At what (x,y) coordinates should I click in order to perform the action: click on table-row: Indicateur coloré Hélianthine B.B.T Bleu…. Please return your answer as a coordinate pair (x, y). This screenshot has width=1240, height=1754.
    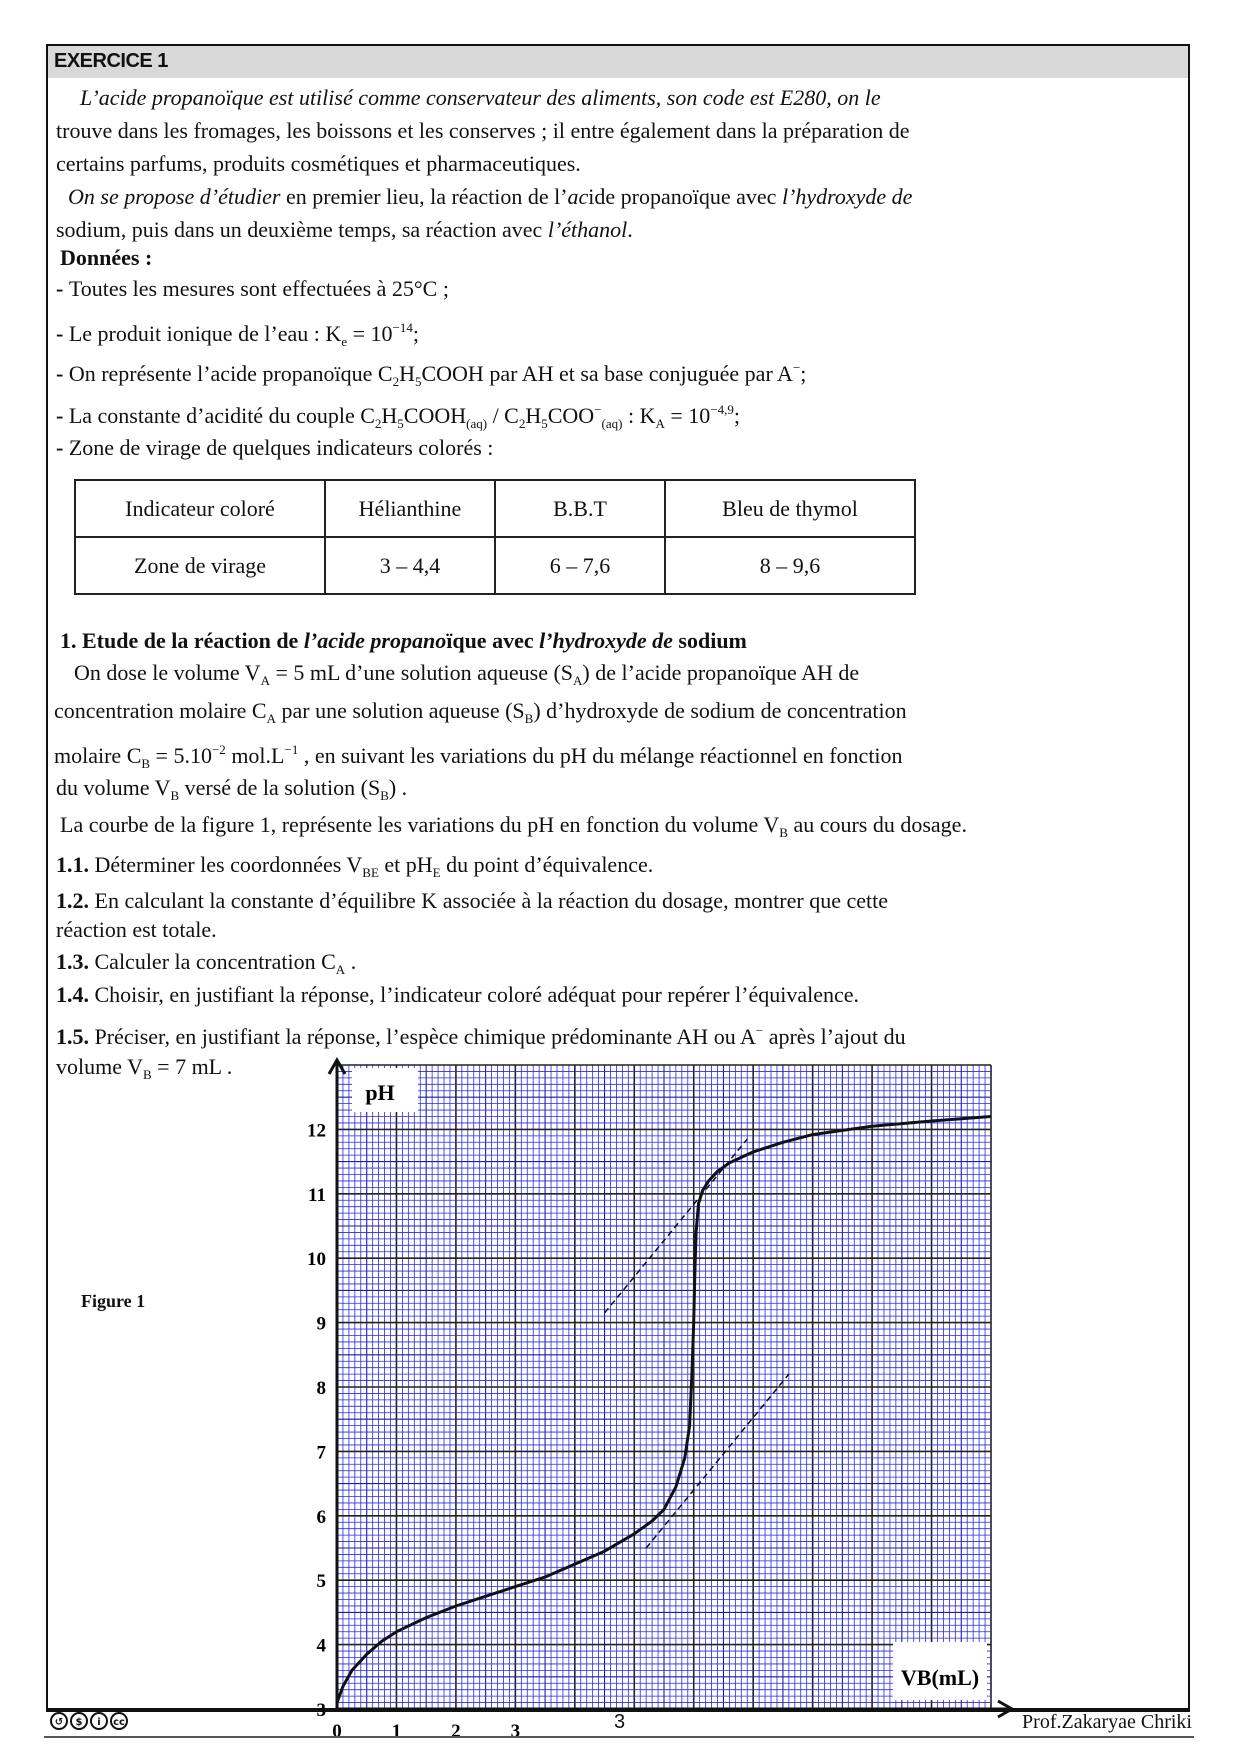
    Looking at the image, I should click on (495, 508).